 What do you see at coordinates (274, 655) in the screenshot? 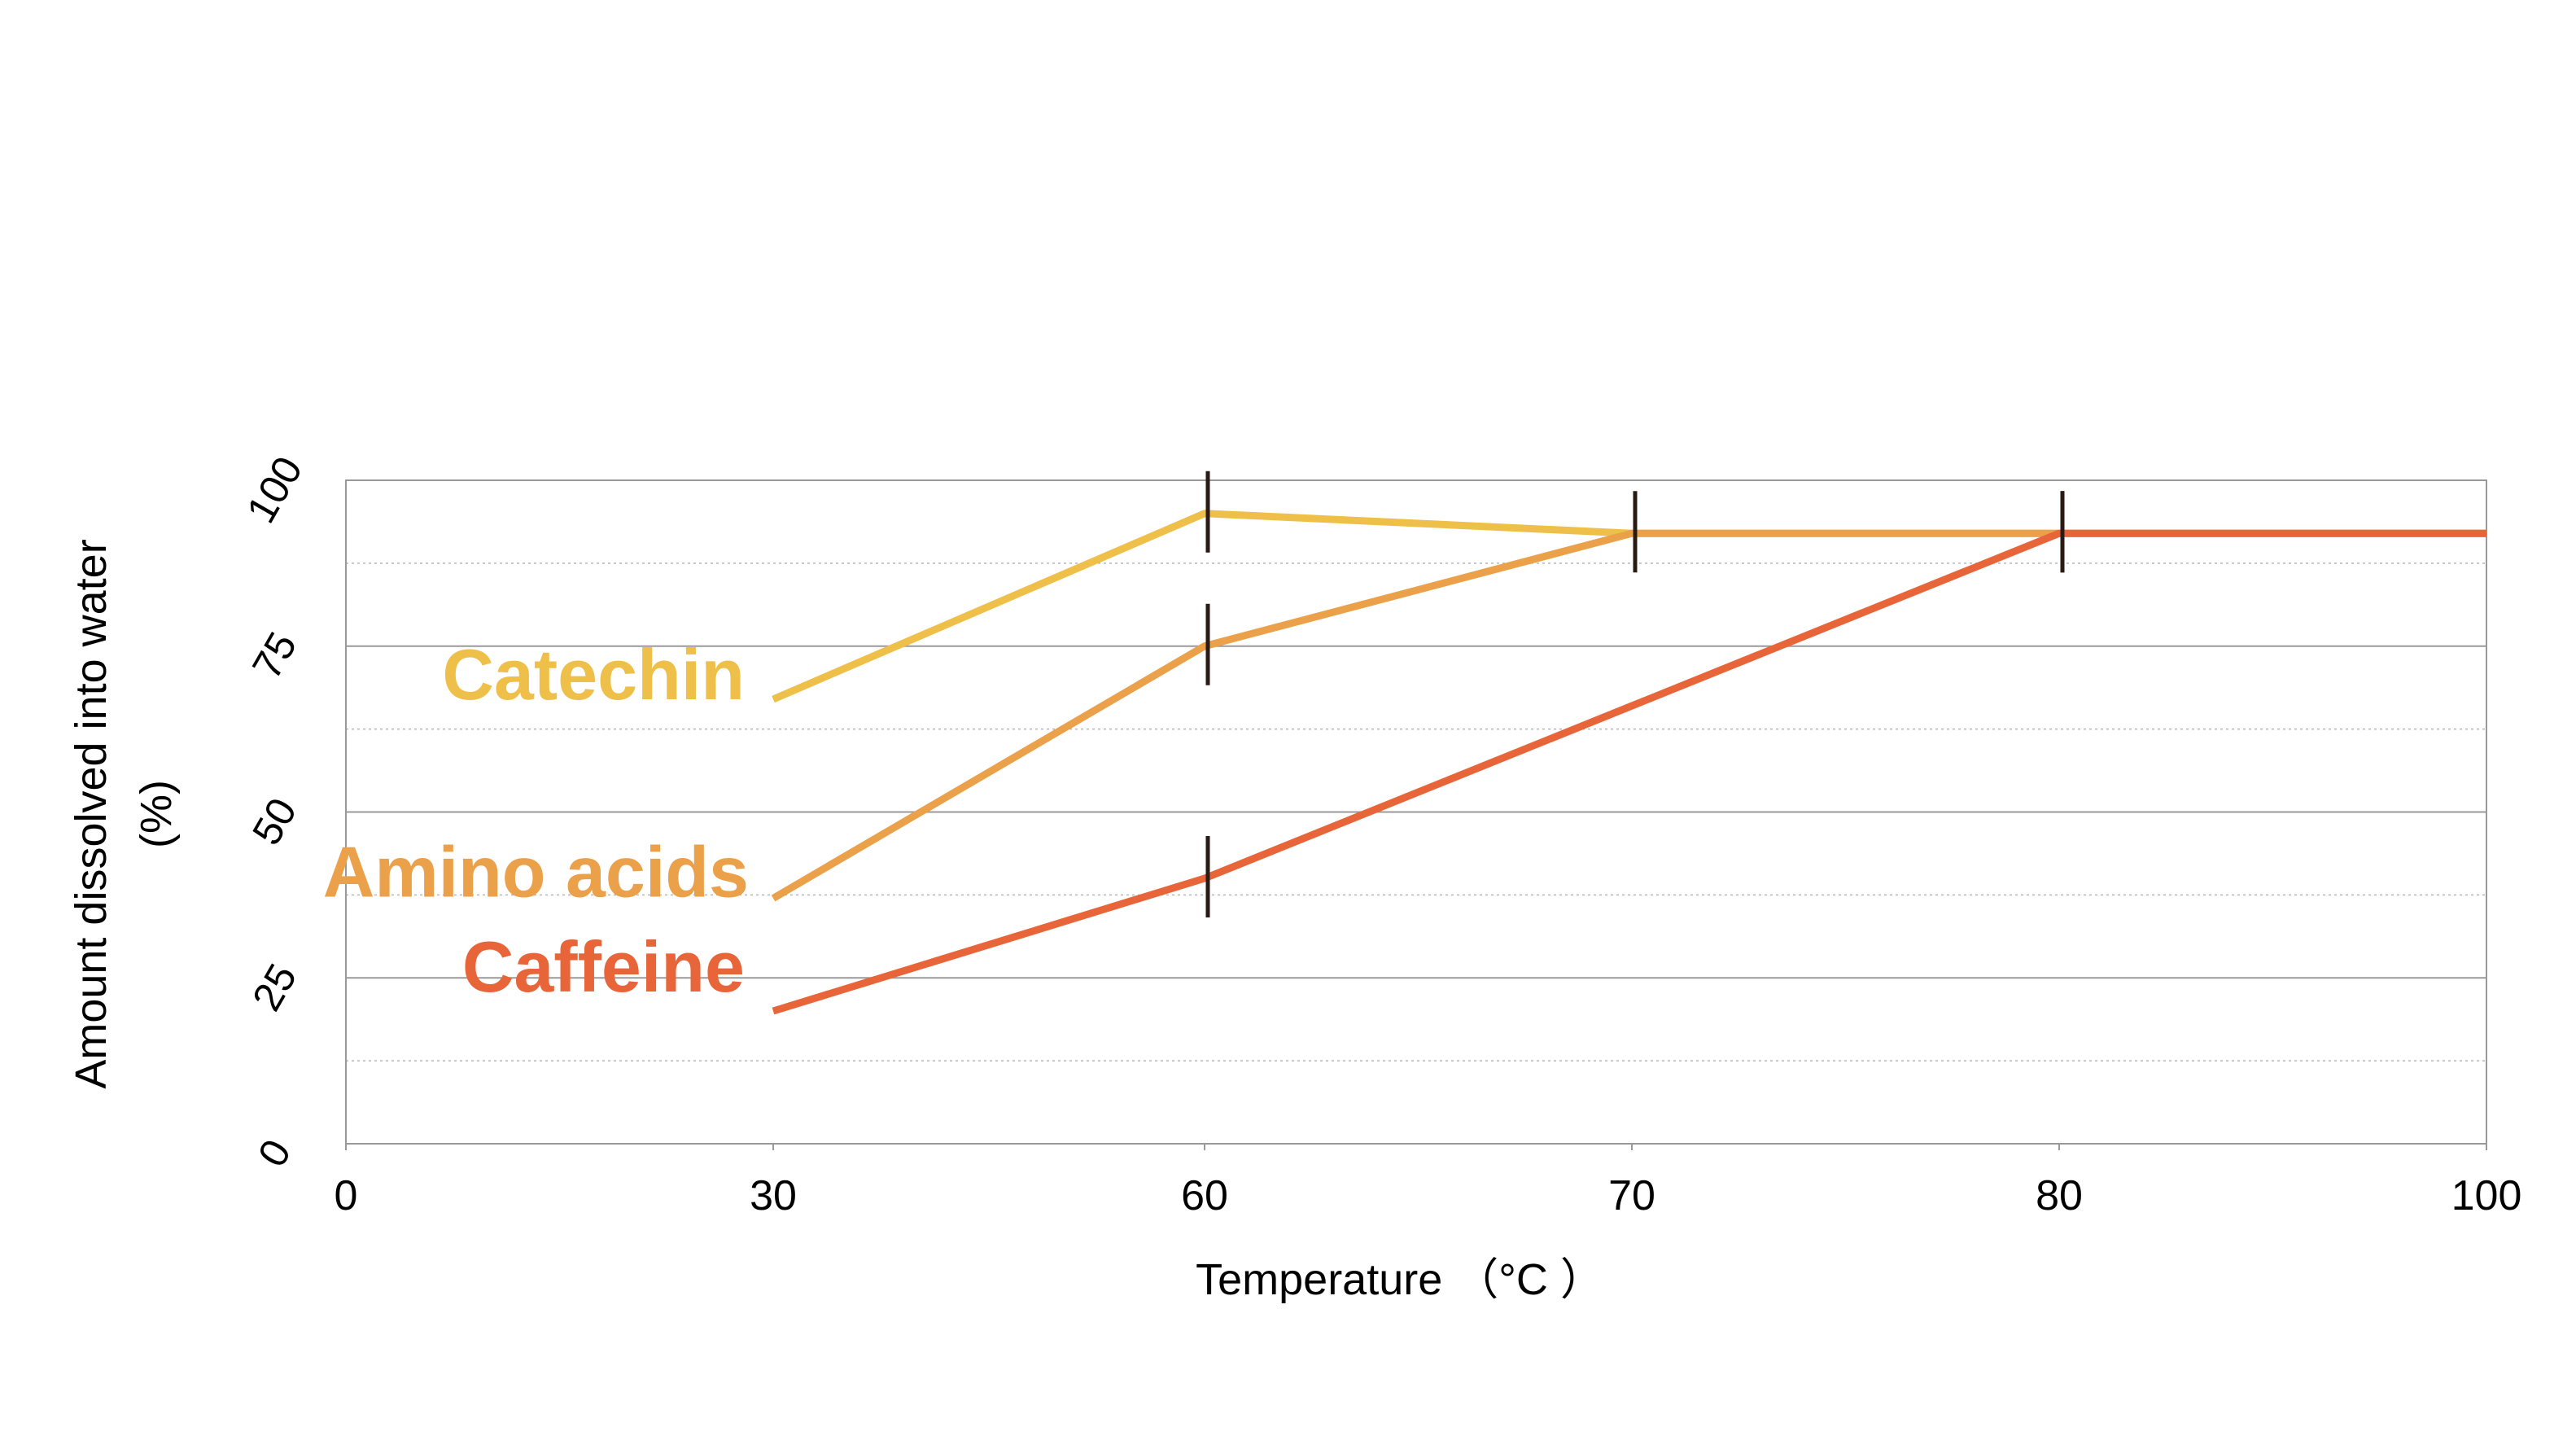
I see `y-tick-label: 75` at bounding box center [274, 655].